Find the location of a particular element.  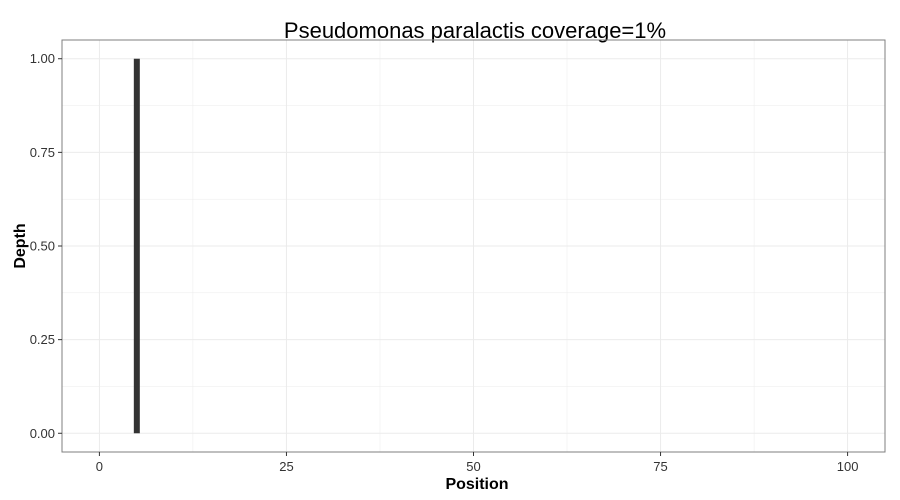

y-tick-label: 1.00 is located at coordinates (42, 58).